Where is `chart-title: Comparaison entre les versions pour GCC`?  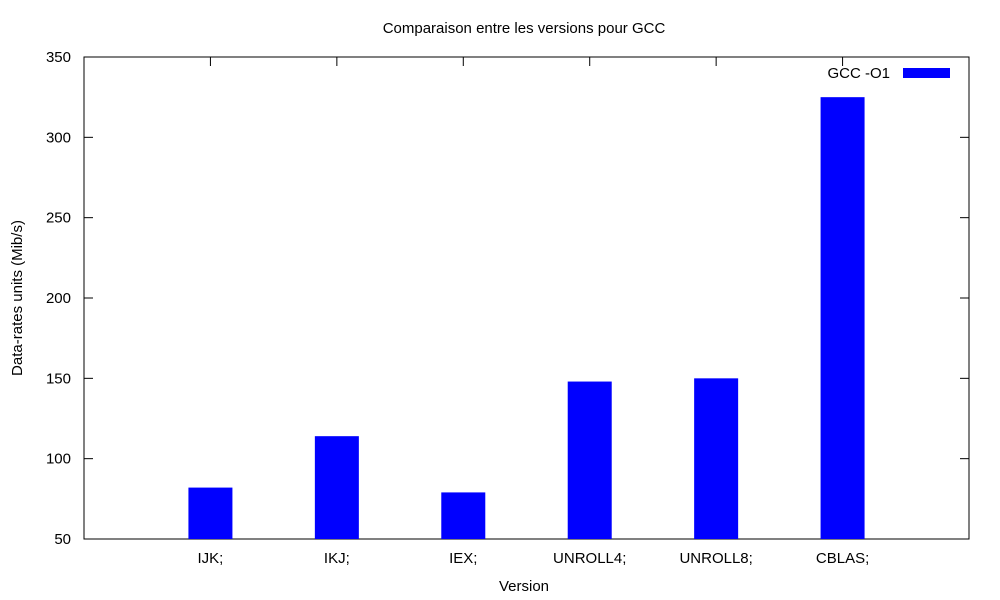
chart-title: Comparaison entre les versions pour GCC is located at coordinates (524, 28).